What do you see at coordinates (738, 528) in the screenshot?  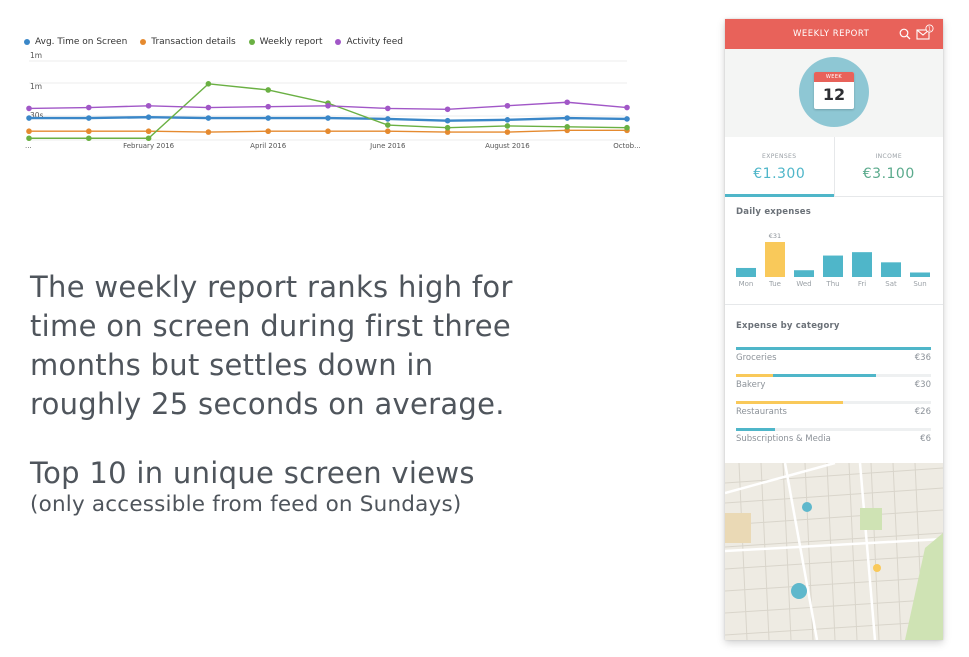 I see `plaza-area` at bounding box center [738, 528].